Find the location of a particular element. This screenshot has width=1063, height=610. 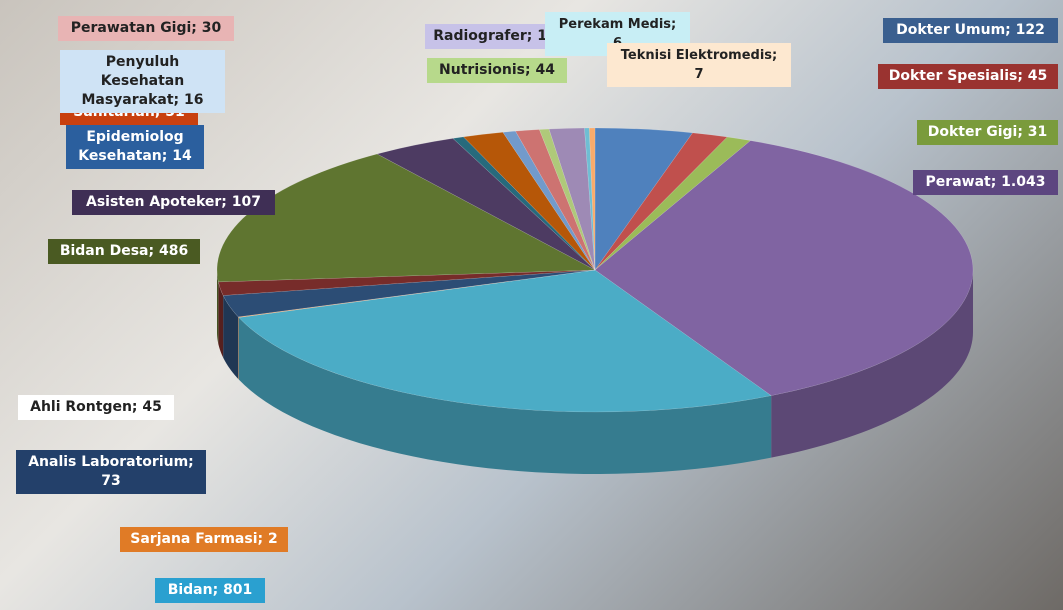

data-label: Radiografer; 12 is located at coordinates (495, 36).